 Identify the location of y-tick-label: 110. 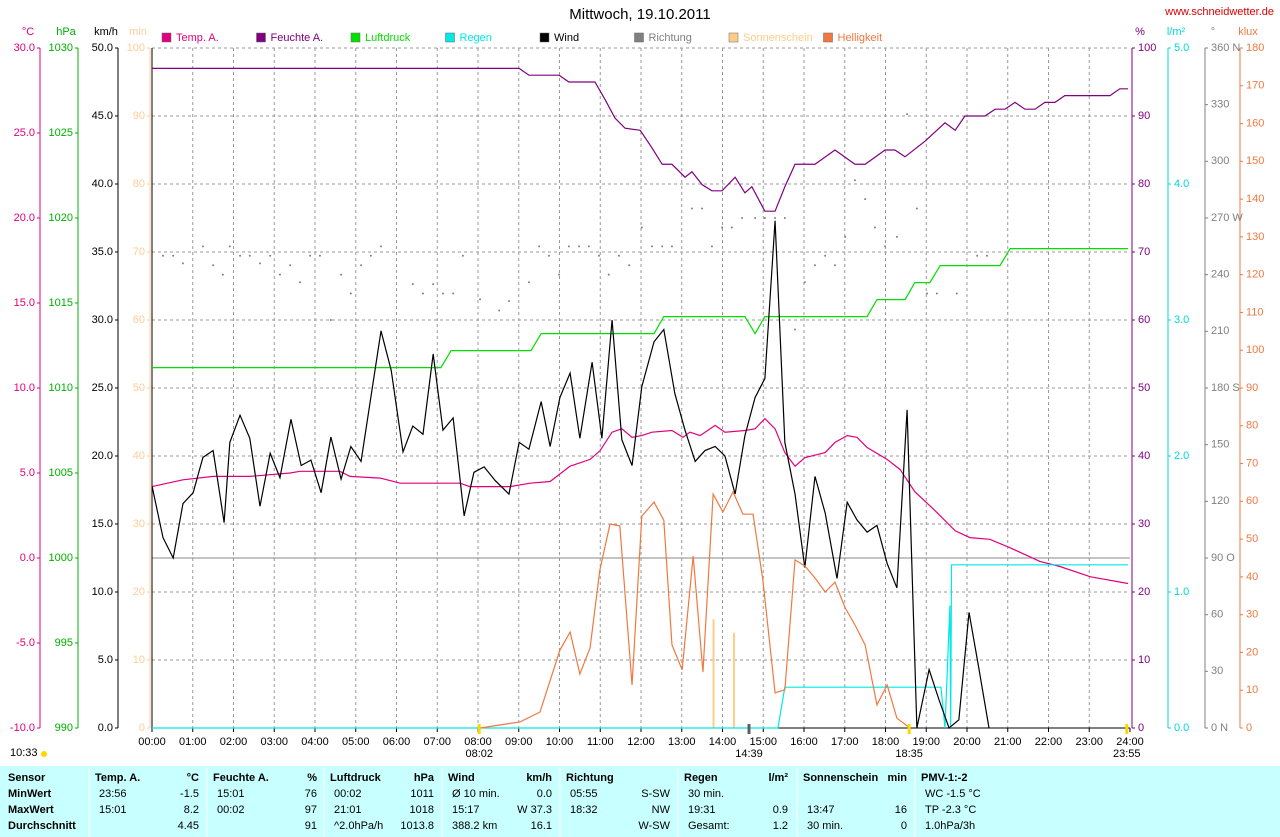
(1255, 312).